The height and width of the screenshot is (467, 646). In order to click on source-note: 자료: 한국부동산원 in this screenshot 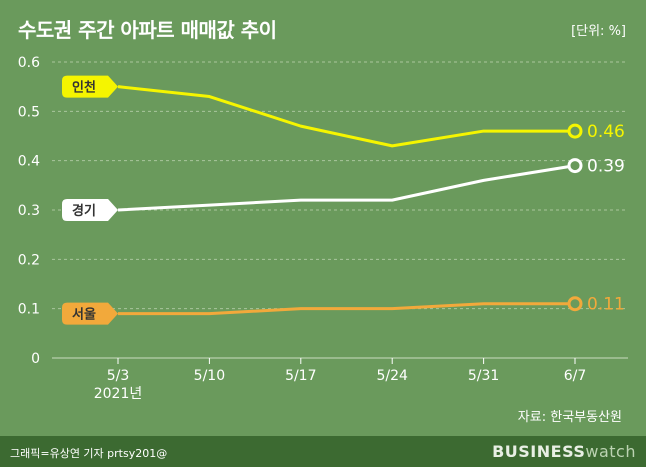, I will do `click(569, 417)`.